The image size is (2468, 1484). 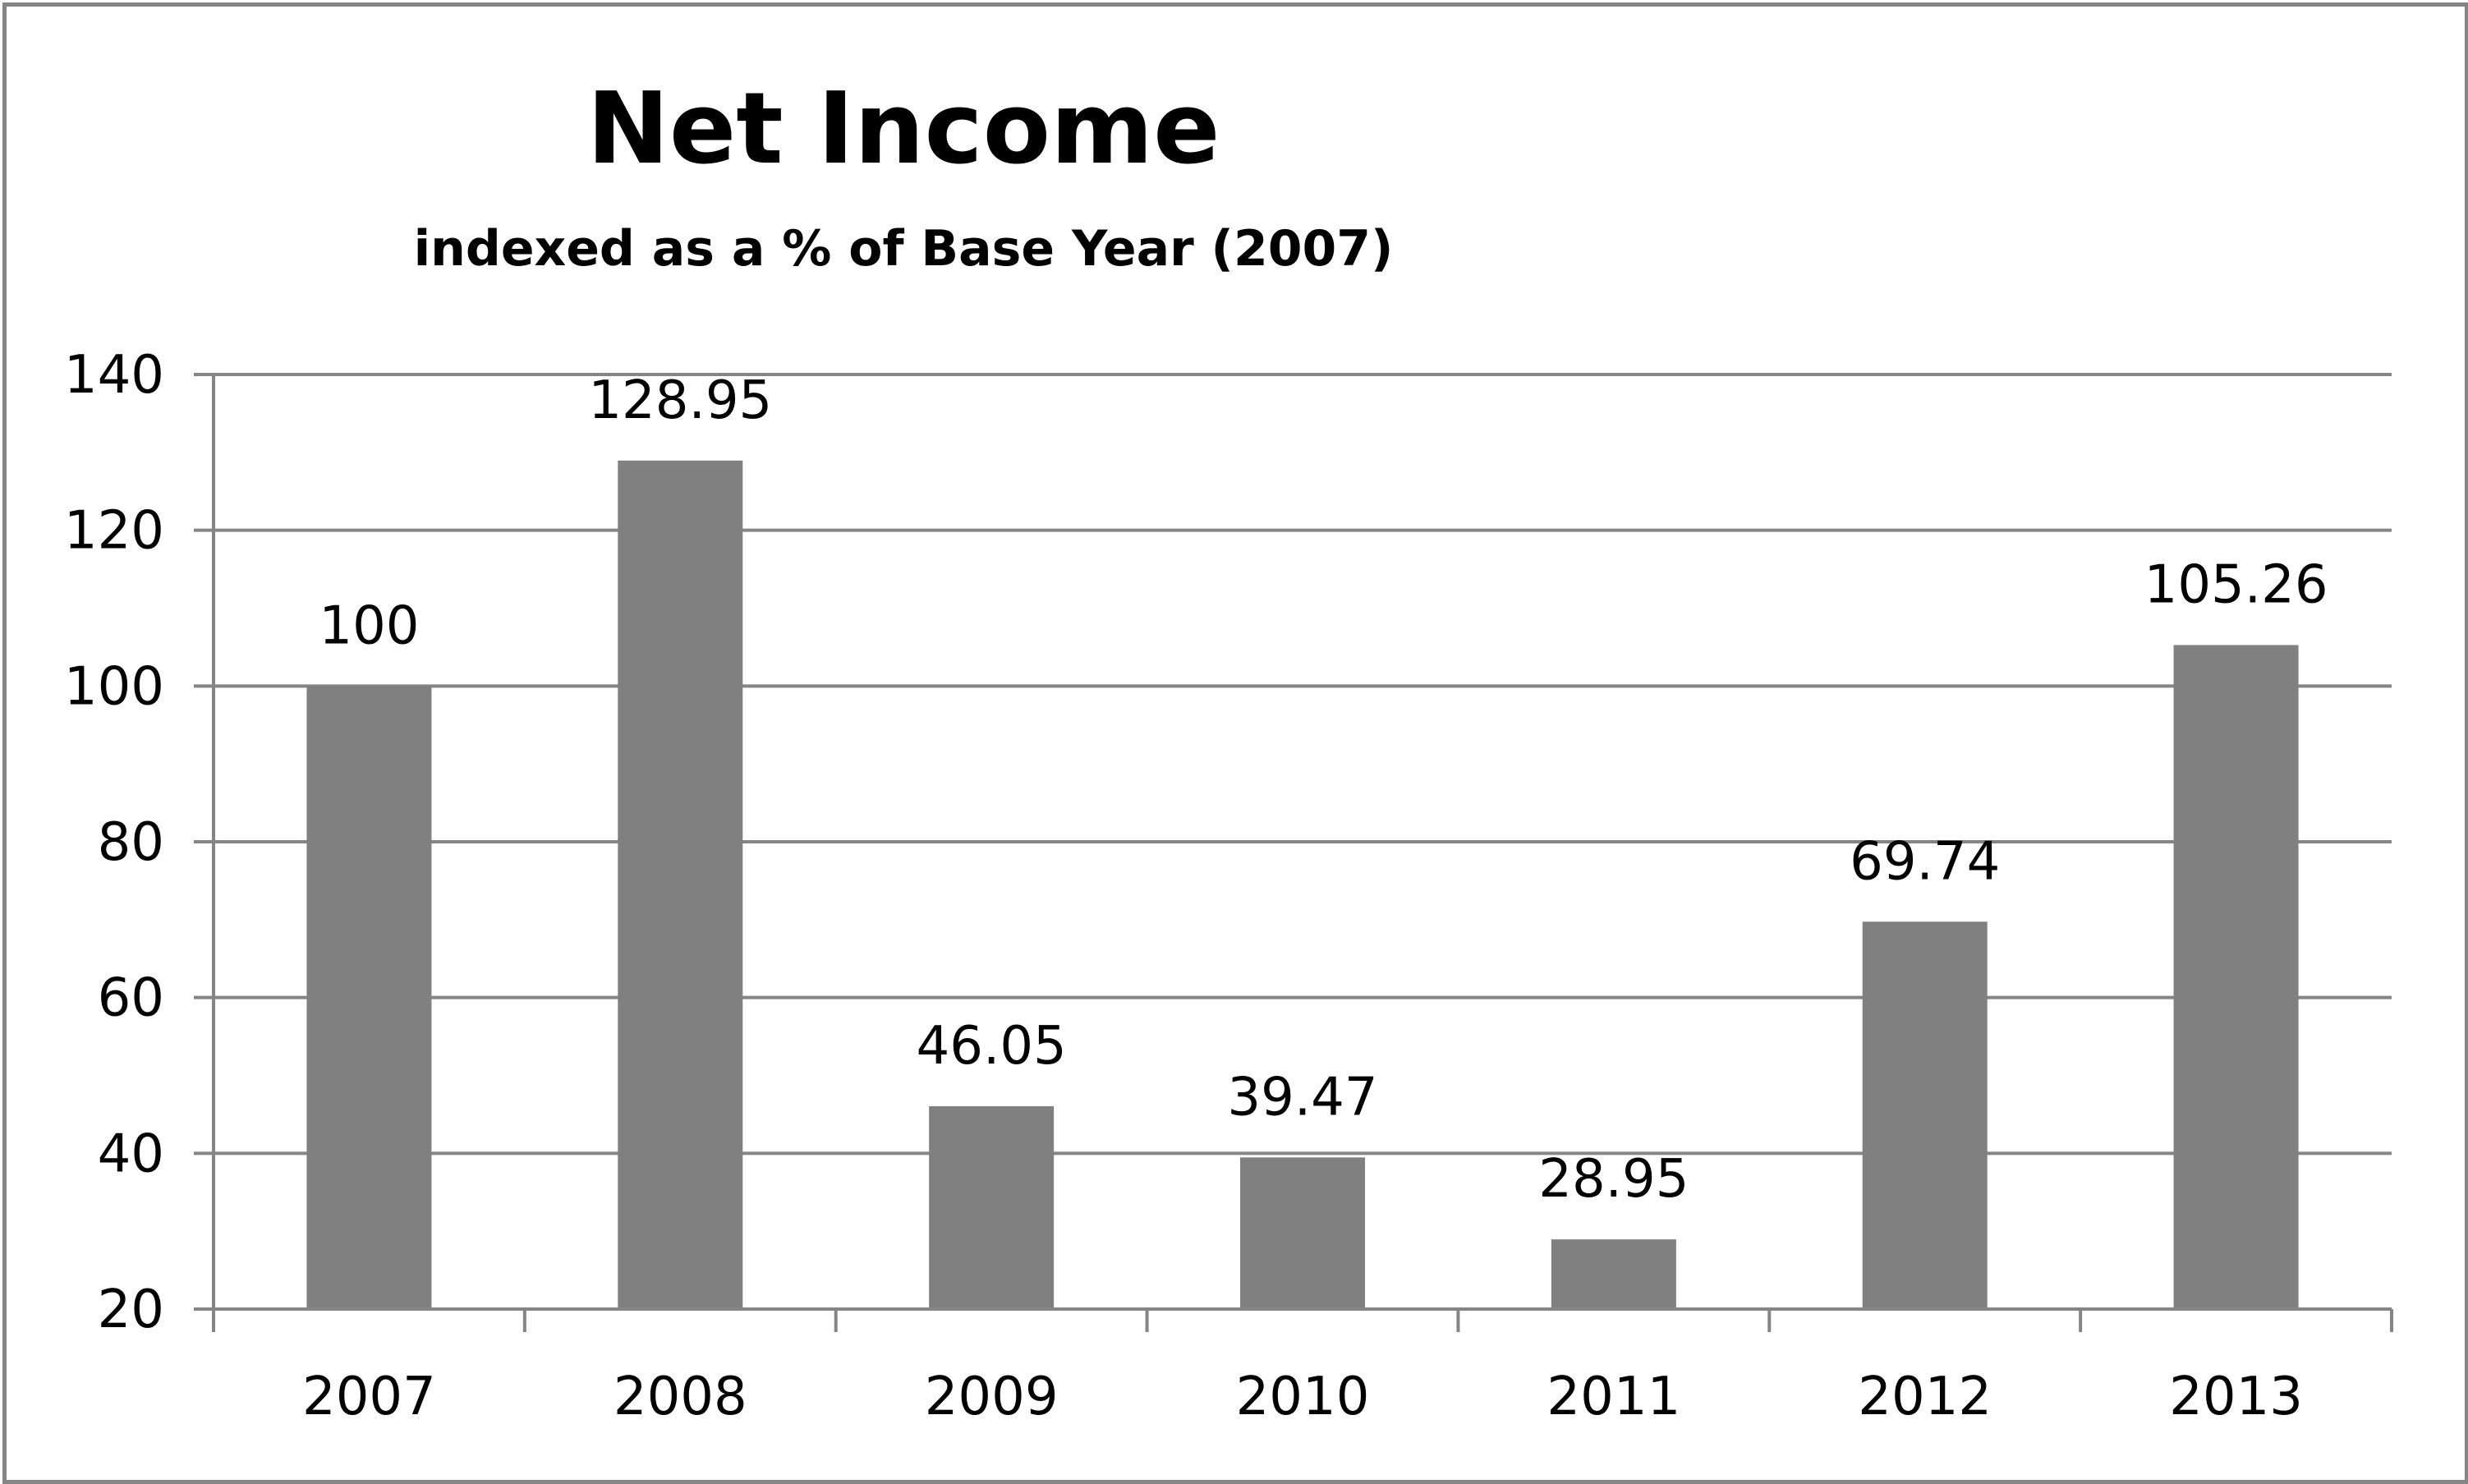 I want to click on y-tick-label: 120, so click(x=114, y=532).